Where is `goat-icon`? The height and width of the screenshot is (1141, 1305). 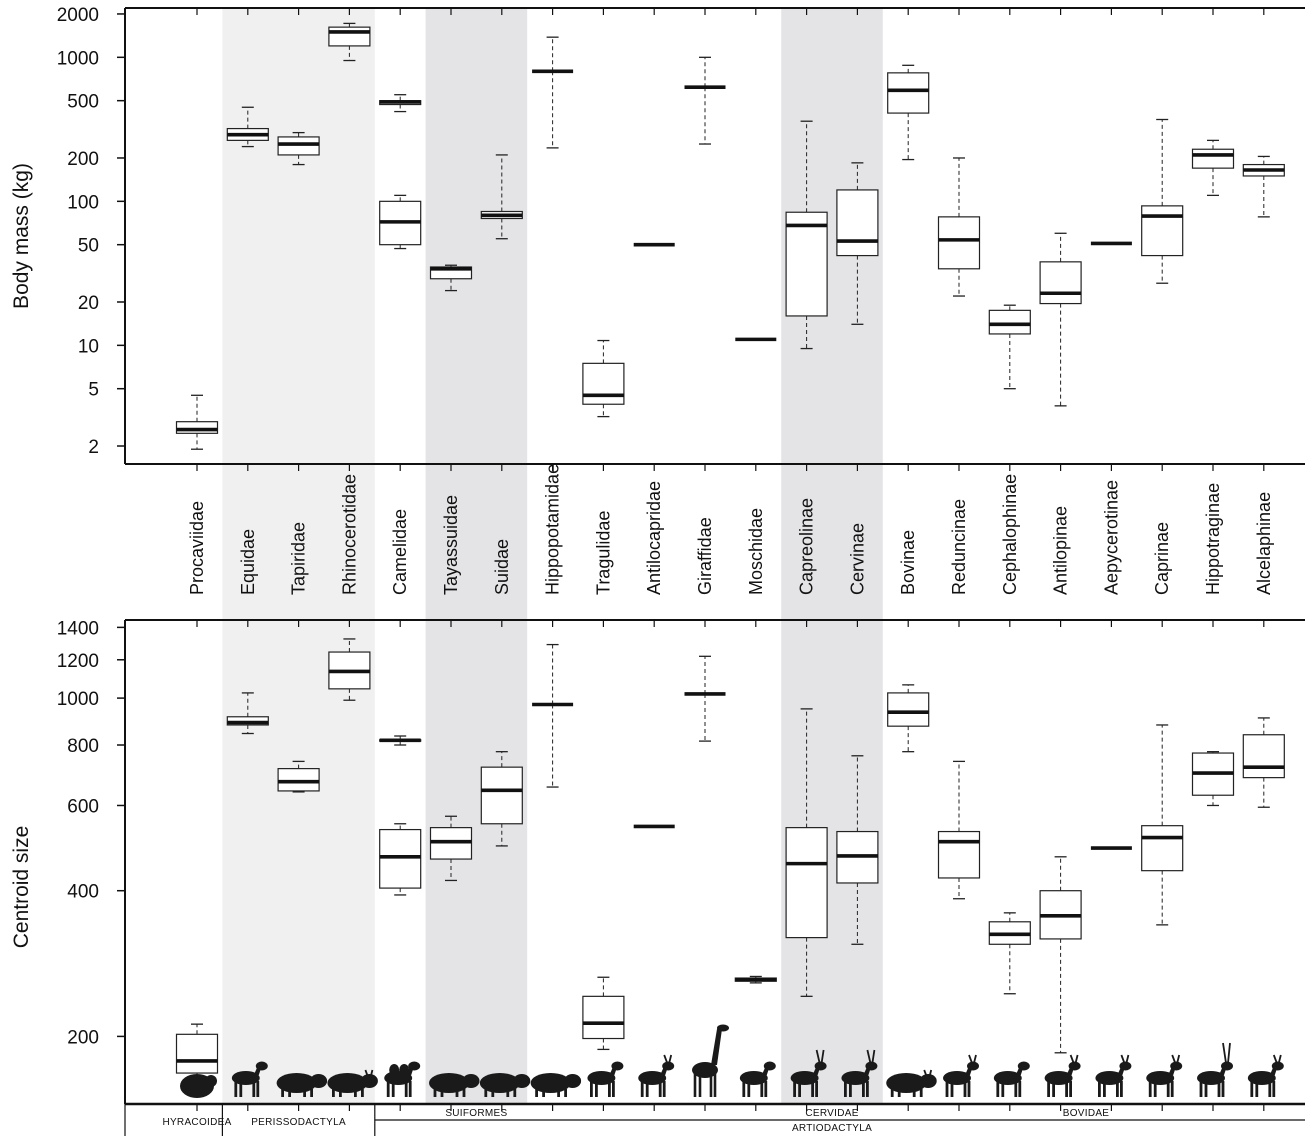 goat-icon is located at coordinates (1164, 1075).